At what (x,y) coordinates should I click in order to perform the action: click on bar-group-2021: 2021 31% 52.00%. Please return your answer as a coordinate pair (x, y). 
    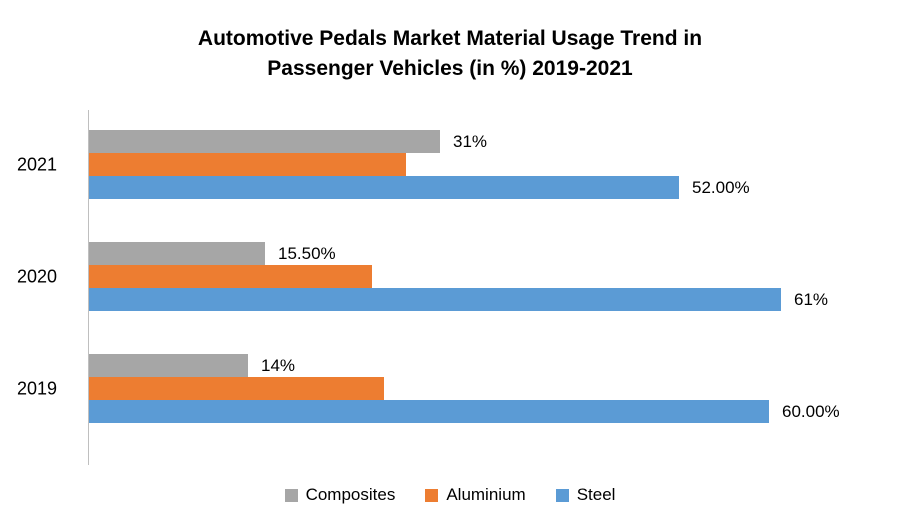
    Looking at the image, I should click on (428, 164).